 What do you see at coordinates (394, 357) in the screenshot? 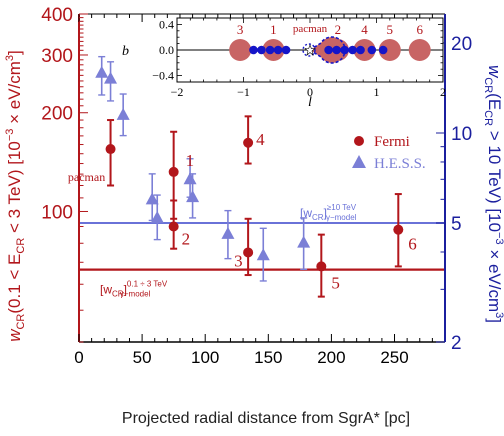
I see `x-tick-label: 250` at bounding box center [394, 357].